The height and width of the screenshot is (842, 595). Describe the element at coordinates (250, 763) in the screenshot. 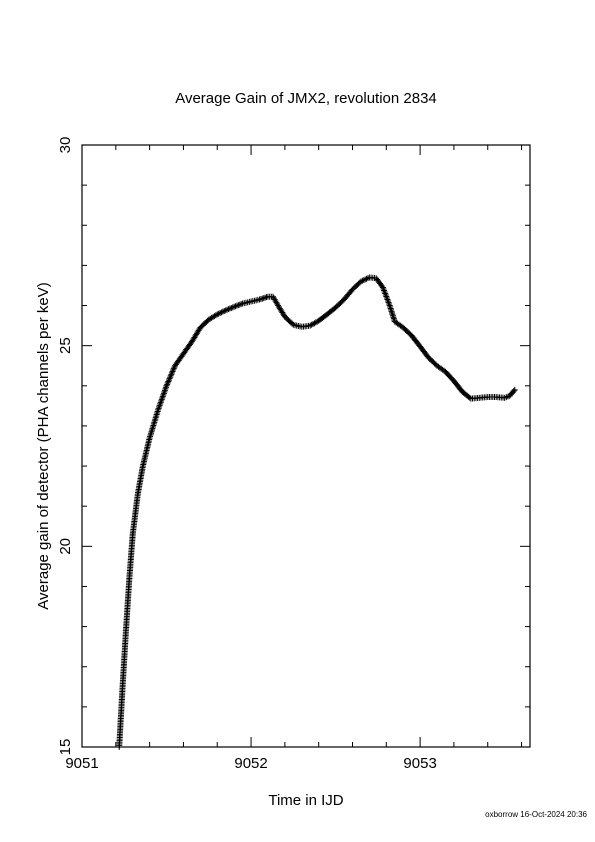

I see `x-tick-label: 9052` at that location.